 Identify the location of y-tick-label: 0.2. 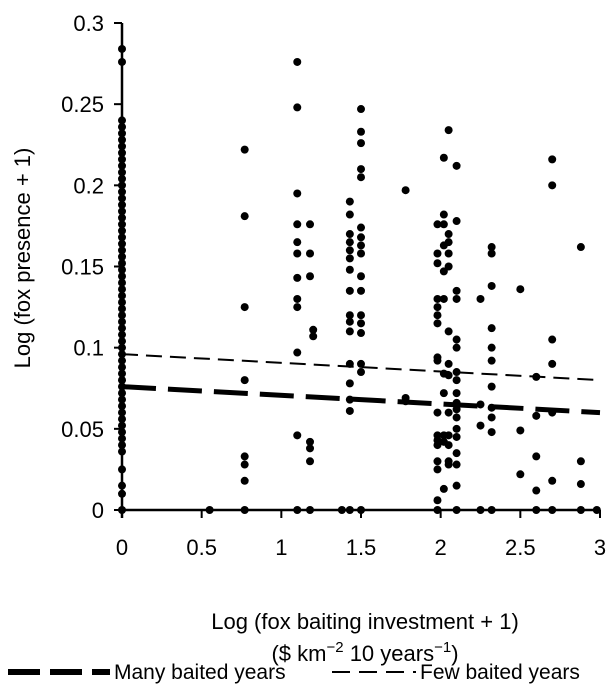
(88, 185).